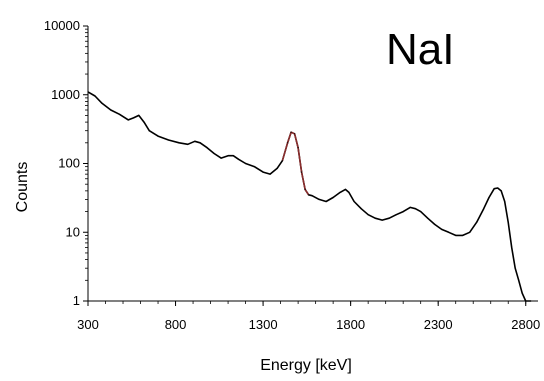 This screenshot has width=544, height=381. Describe the element at coordinates (65, 94) in the screenshot. I see `y-tick-label: 1000` at that location.